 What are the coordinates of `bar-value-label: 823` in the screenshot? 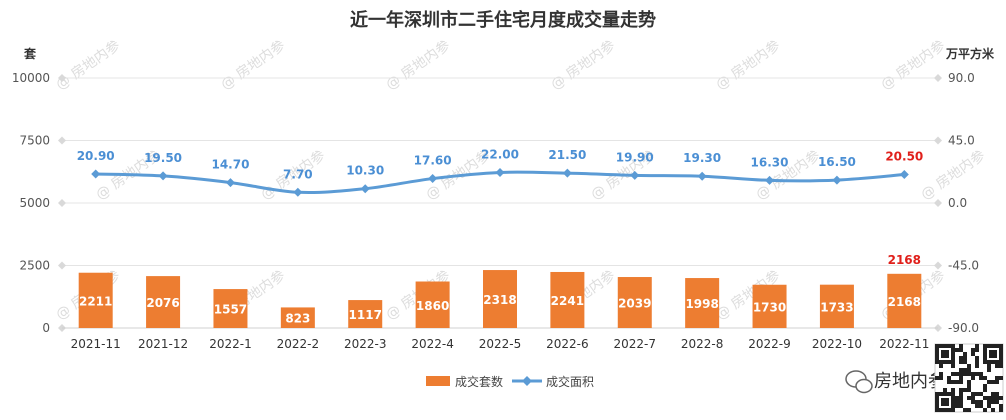 It's located at (297, 319).